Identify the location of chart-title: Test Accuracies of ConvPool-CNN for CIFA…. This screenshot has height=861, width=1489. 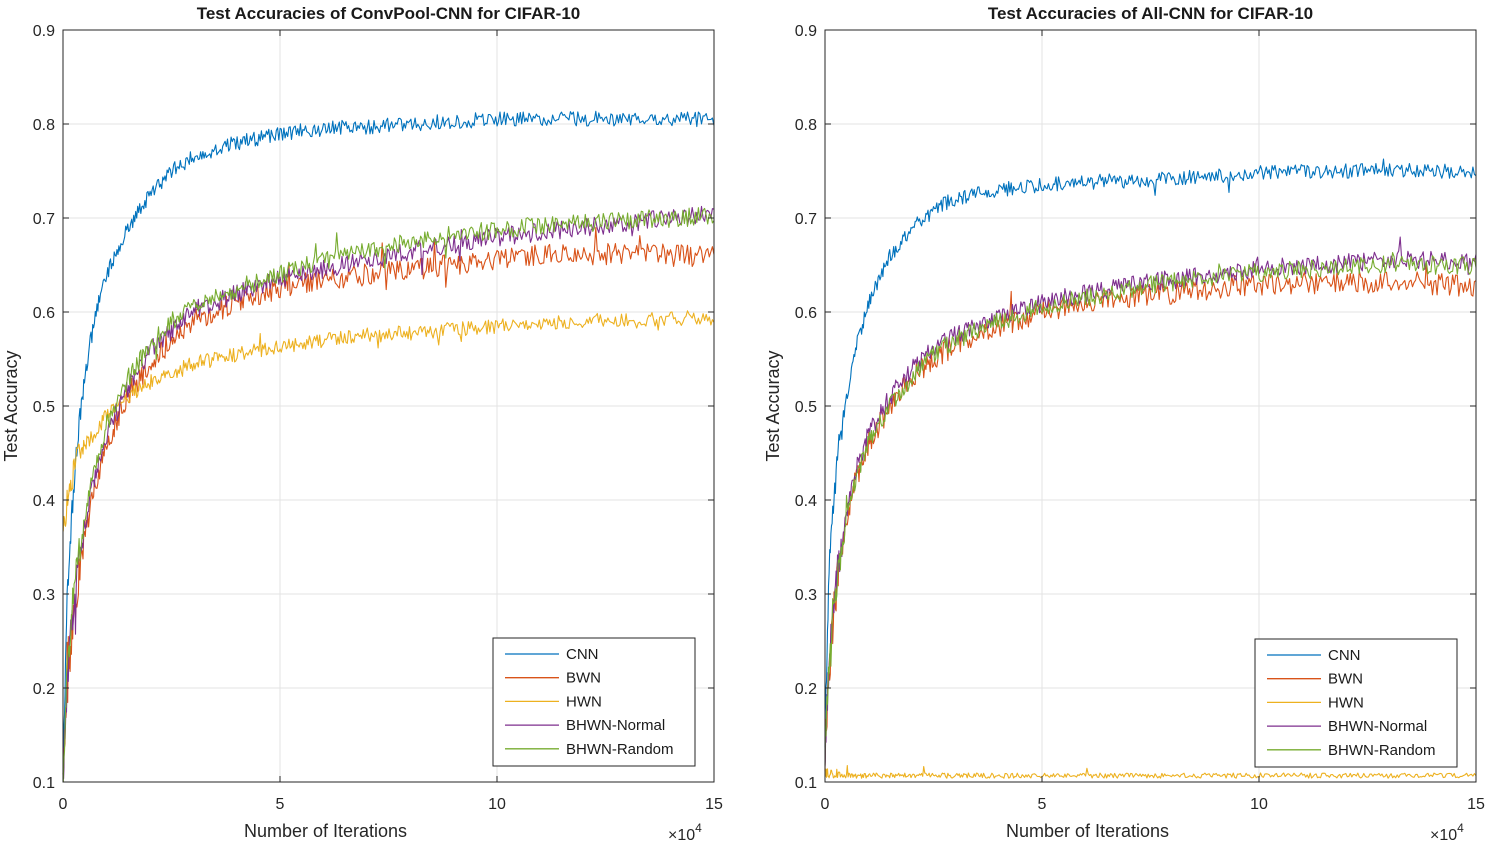
(389, 13).